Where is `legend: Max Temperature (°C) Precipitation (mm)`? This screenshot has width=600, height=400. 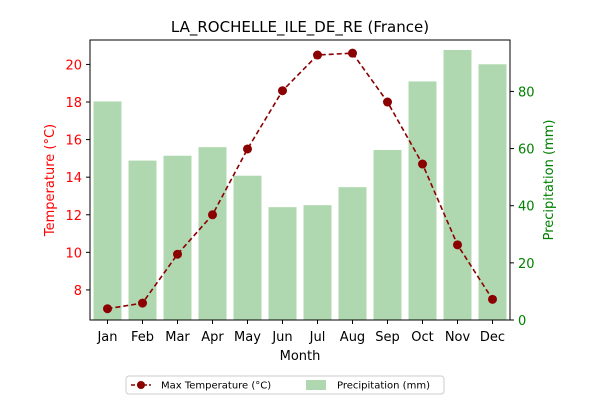 legend: Max Temperature (°C) Precipitation (mm) is located at coordinates (285, 385).